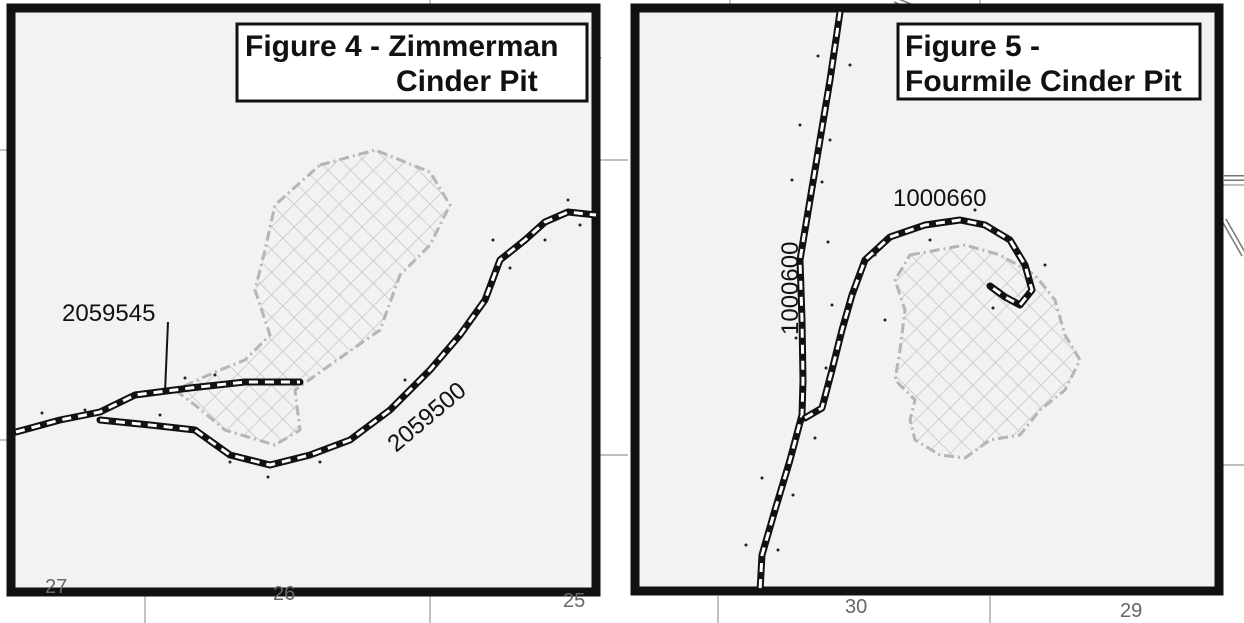  Describe the element at coordinates (972, 46) in the screenshot. I see `figure-title-line1: Figure 5 -` at that location.